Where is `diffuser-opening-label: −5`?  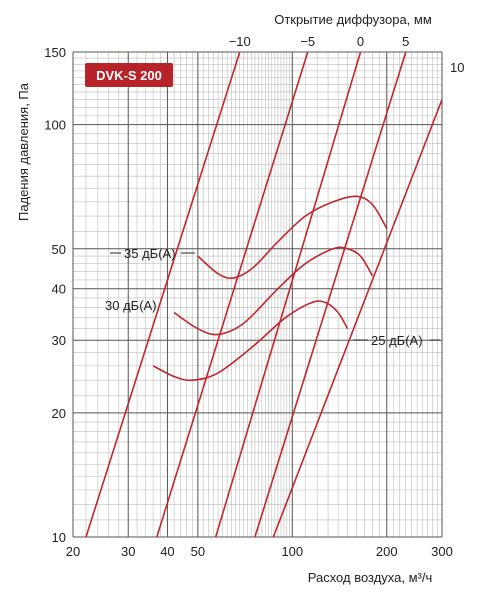
diffuser-opening-label: −5 is located at coordinates (307, 41).